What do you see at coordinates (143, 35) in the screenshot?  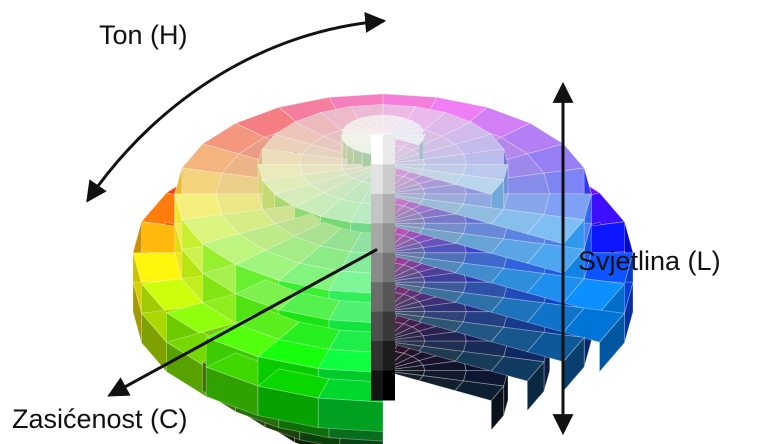 I see `hue-label: Ton (H)` at bounding box center [143, 35].